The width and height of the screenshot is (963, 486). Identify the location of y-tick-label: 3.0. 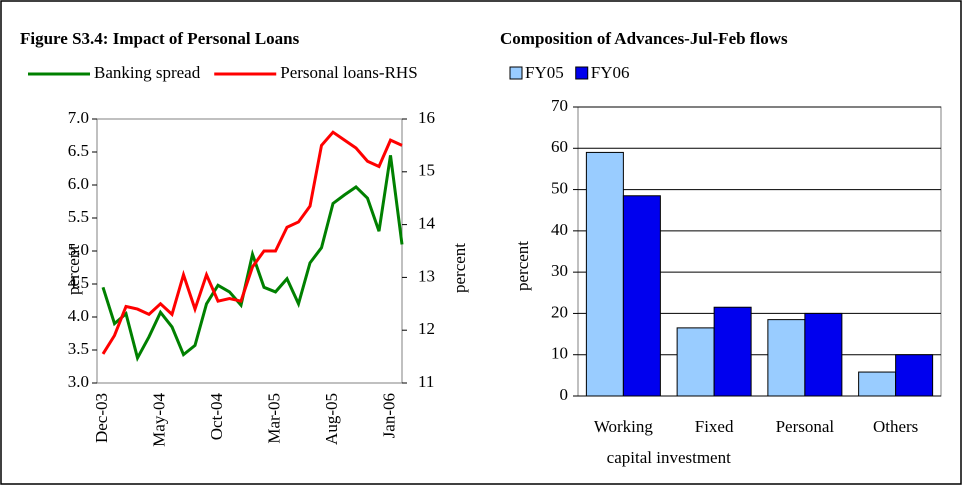
(78, 381).